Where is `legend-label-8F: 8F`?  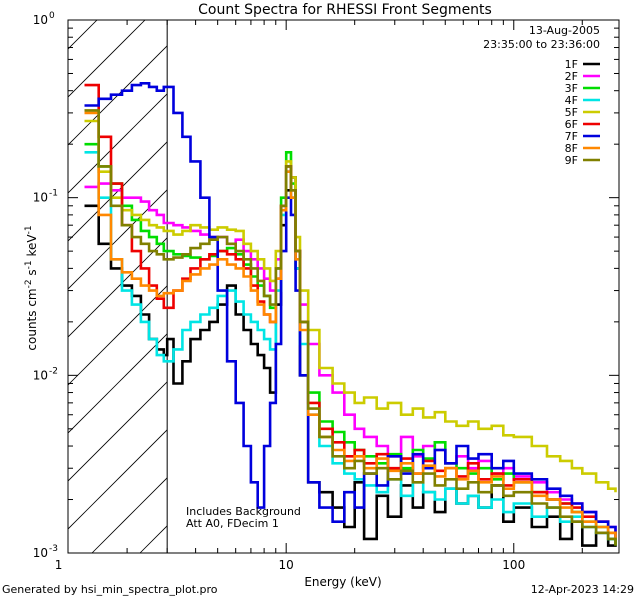
legend-label-8F: 8F is located at coordinates (571, 148).